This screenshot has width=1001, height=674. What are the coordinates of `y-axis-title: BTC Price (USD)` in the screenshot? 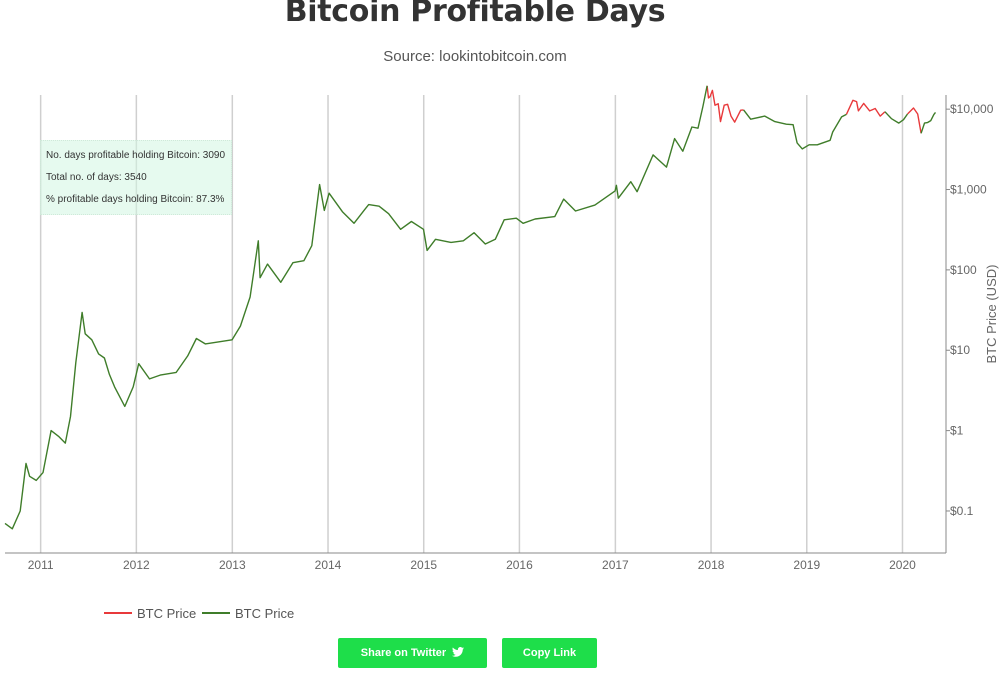 It's located at (991, 314).